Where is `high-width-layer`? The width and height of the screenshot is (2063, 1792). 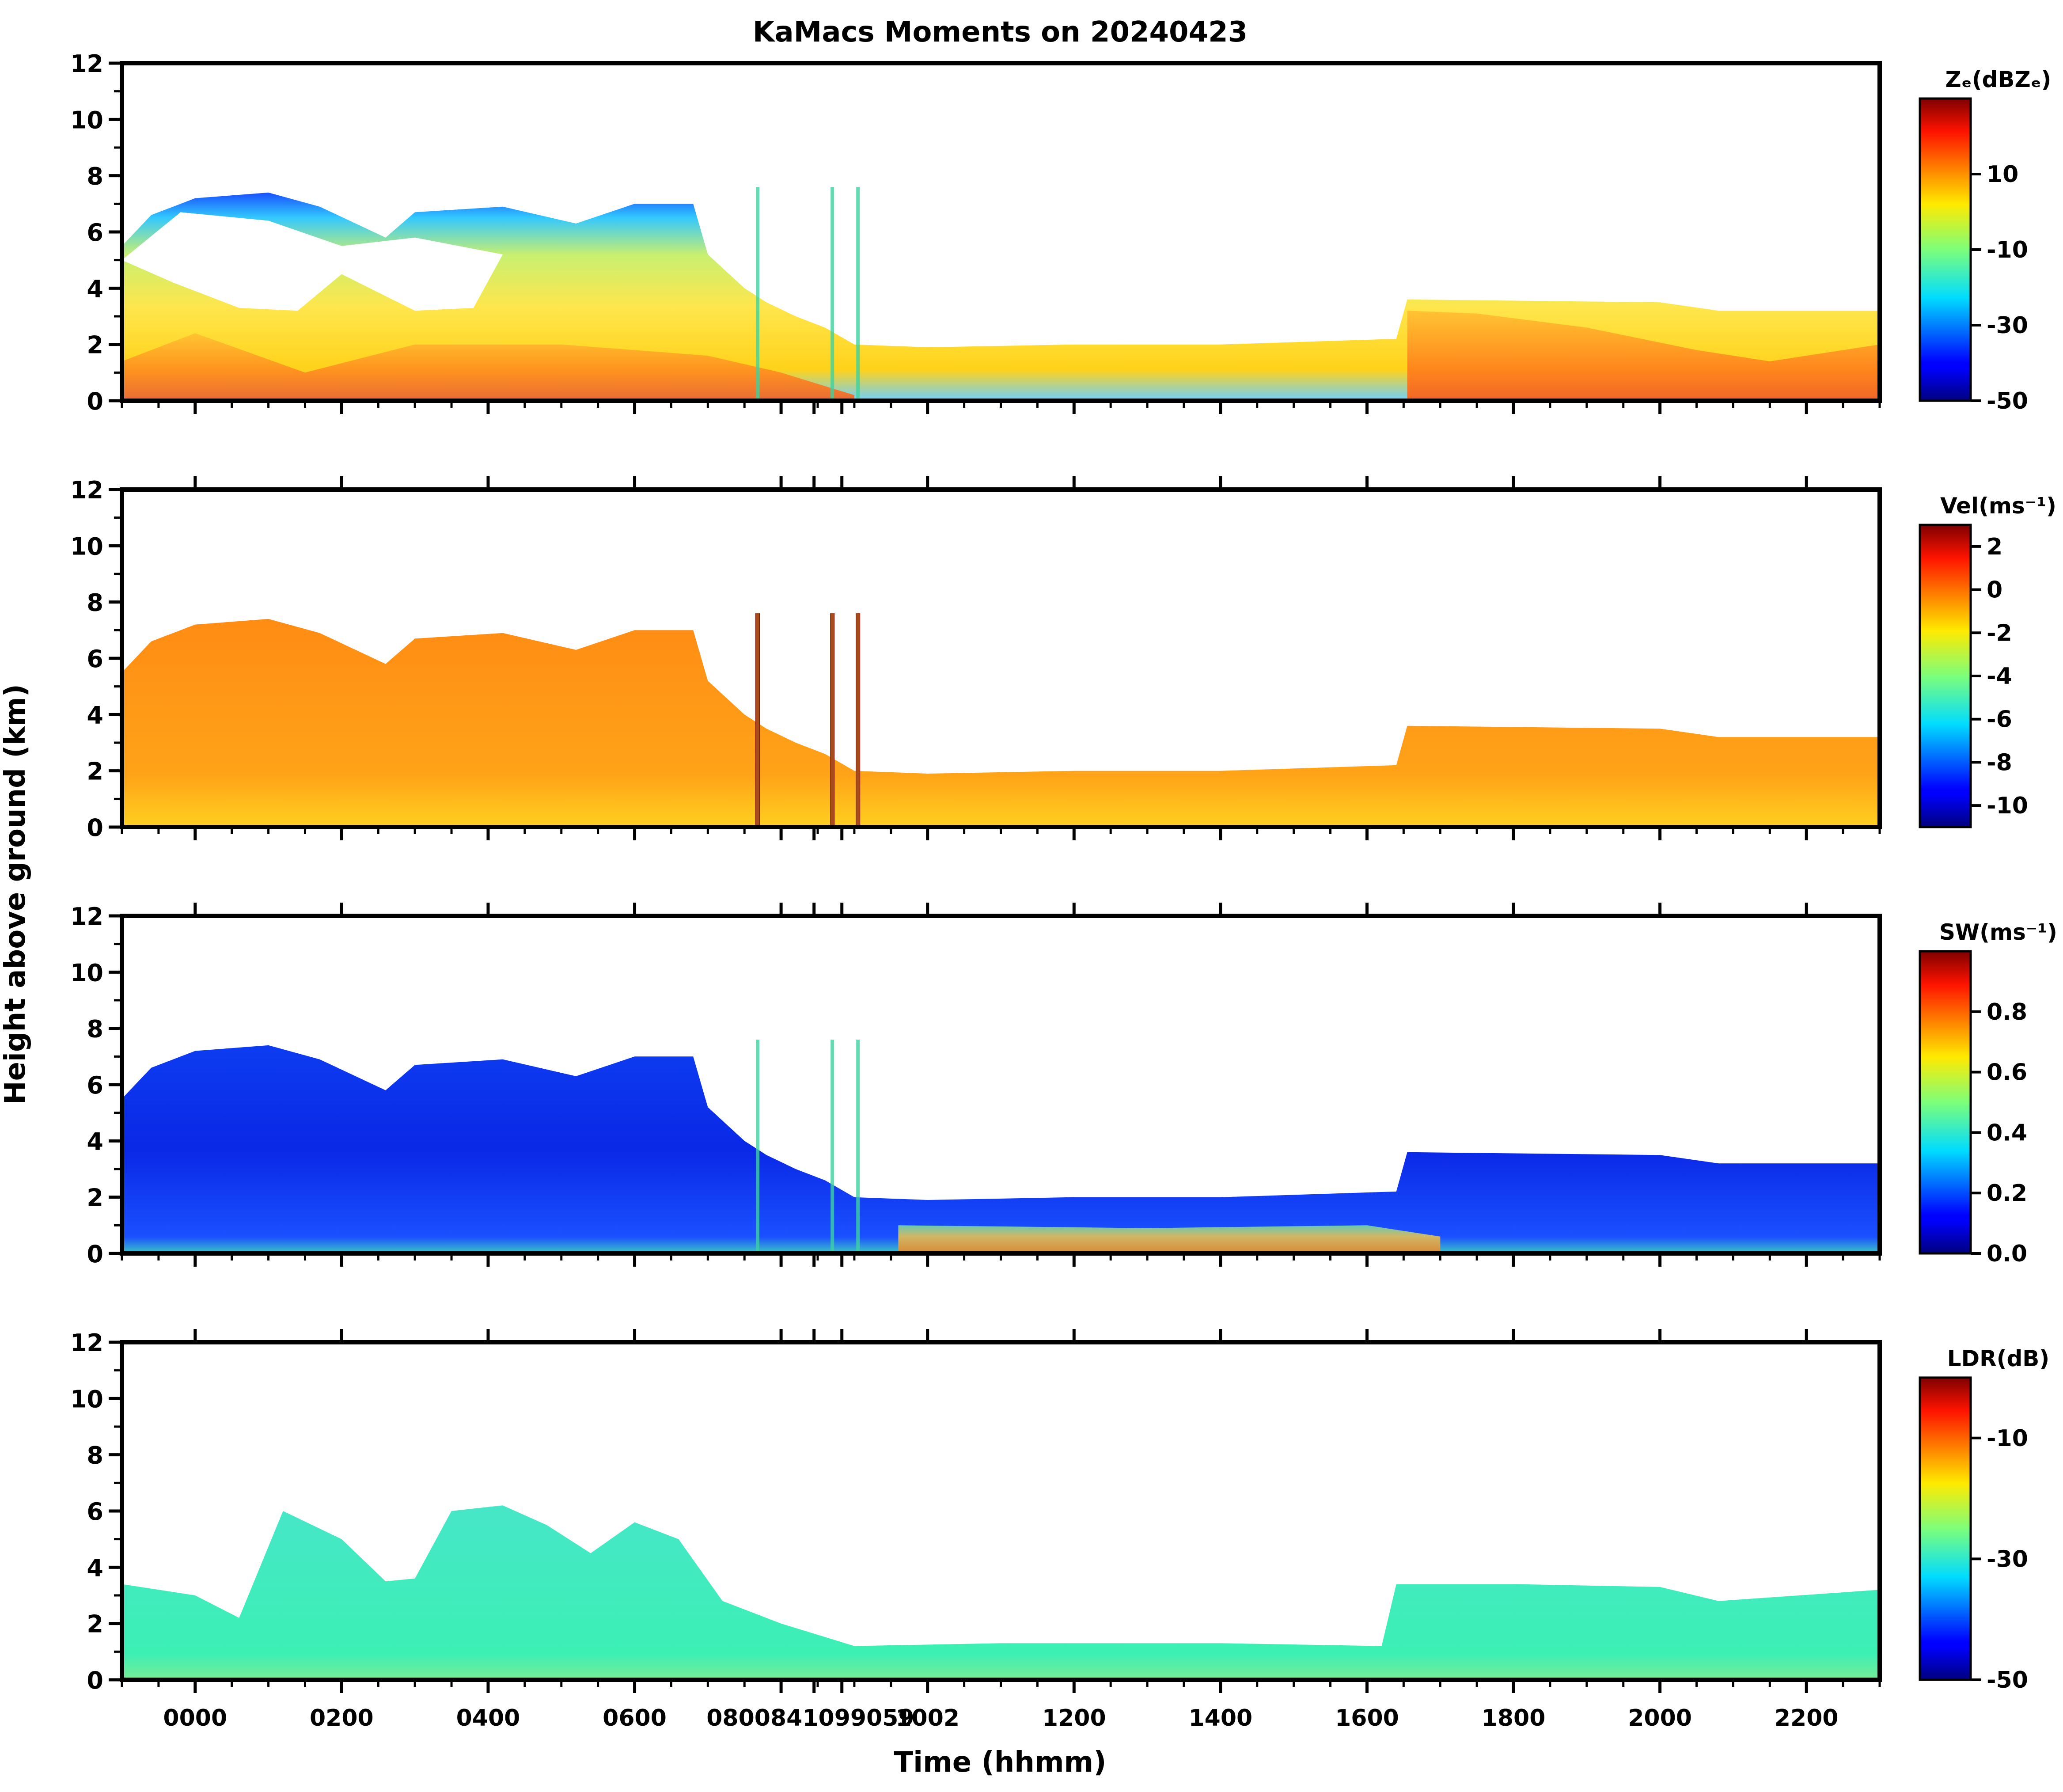 high-width-layer is located at coordinates (1169, 1239).